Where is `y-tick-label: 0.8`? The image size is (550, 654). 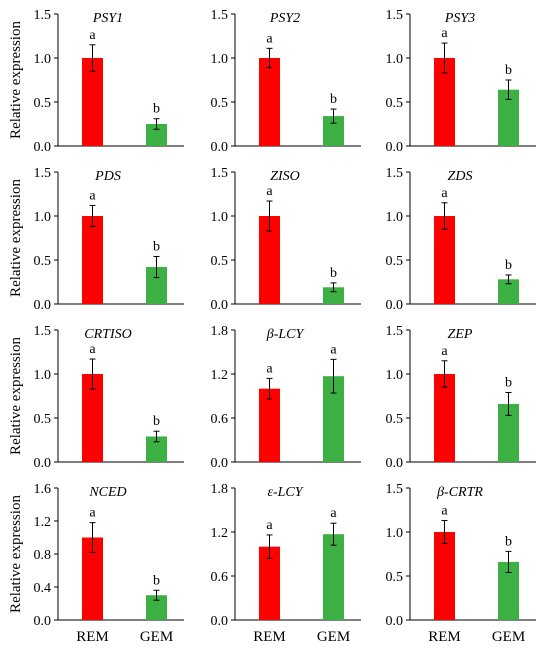
y-tick-label: 0.8 is located at coordinates (43, 555).